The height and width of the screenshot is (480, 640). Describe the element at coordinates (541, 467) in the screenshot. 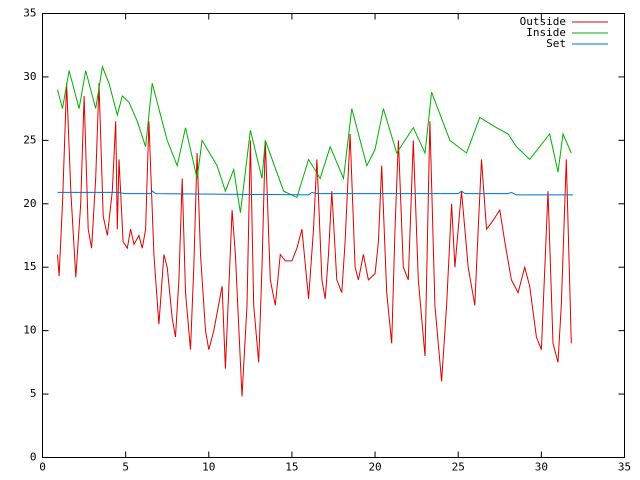

I see `x-tick-label: 30` at that location.